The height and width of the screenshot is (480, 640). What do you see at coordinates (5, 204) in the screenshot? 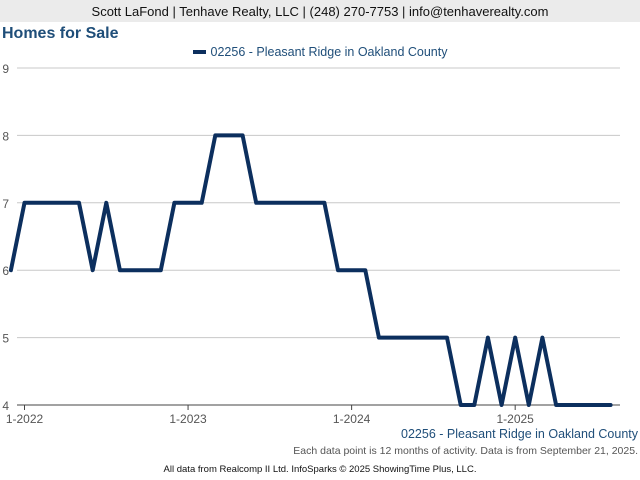
I see `y-tick-label: 7` at bounding box center [5, 204].